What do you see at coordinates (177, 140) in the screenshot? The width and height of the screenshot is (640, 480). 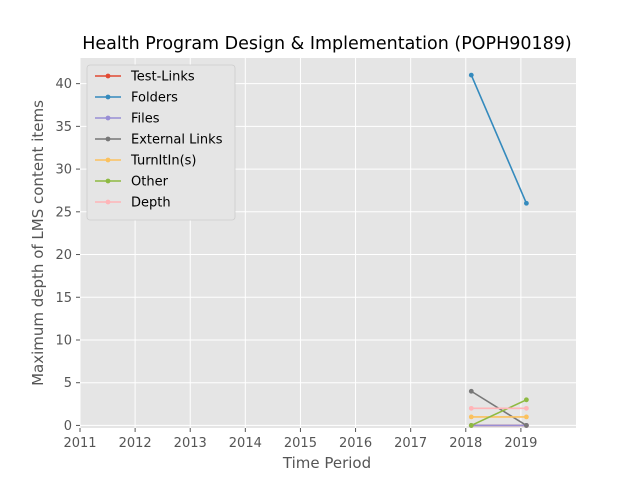 I see `legend-label: External Links` at bounding box center [177, 140].